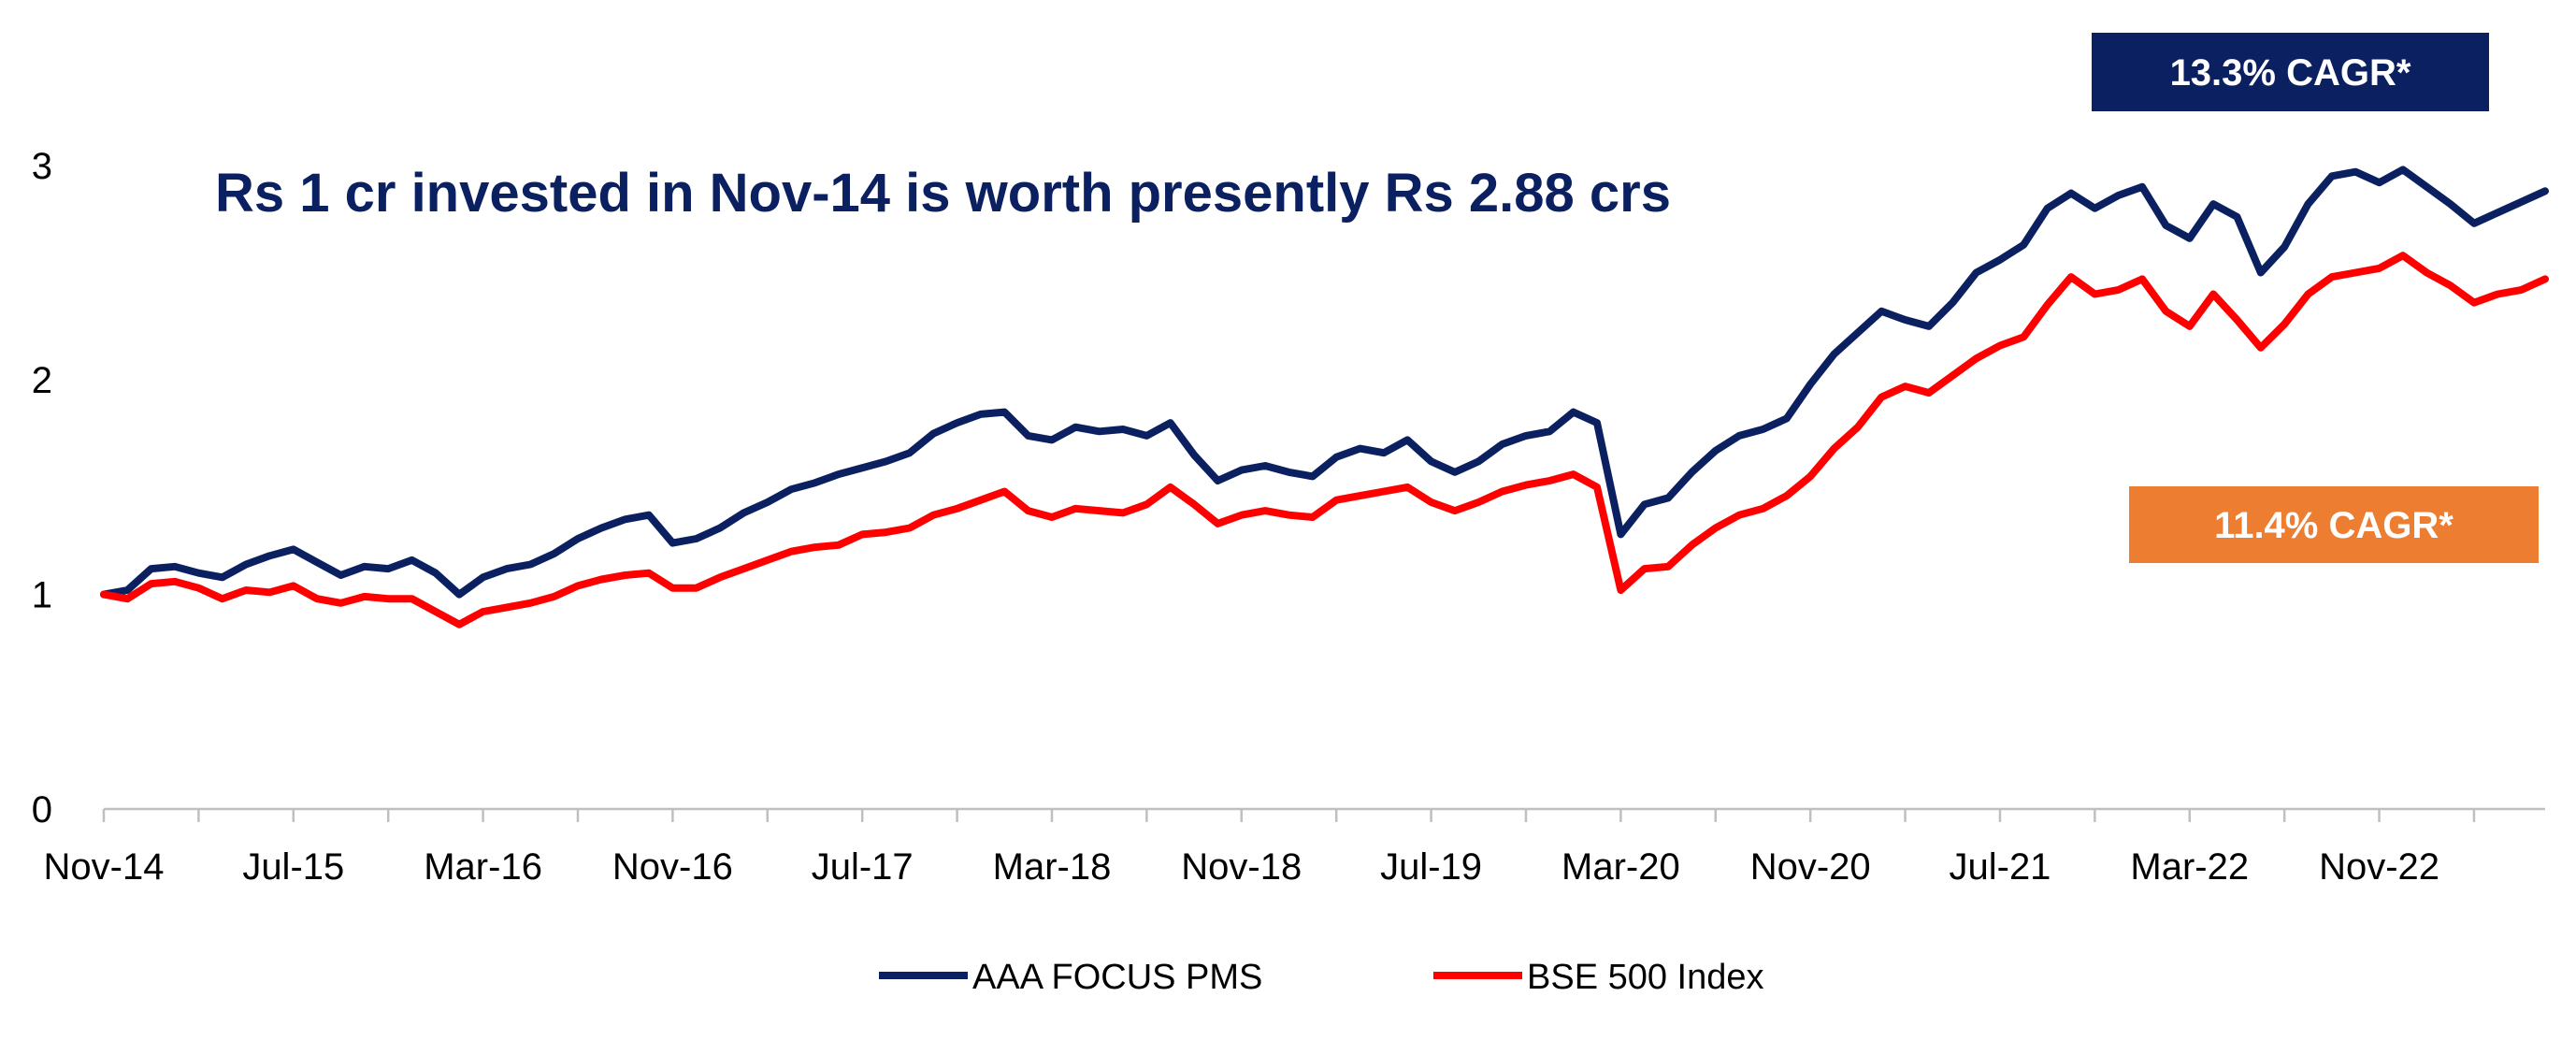 The width and height of the screenshot is (2576, 1040). Describe the element at coordinates (1811, 867) in the screenshot. I see `x-tick-label: Nov-20` at that location.